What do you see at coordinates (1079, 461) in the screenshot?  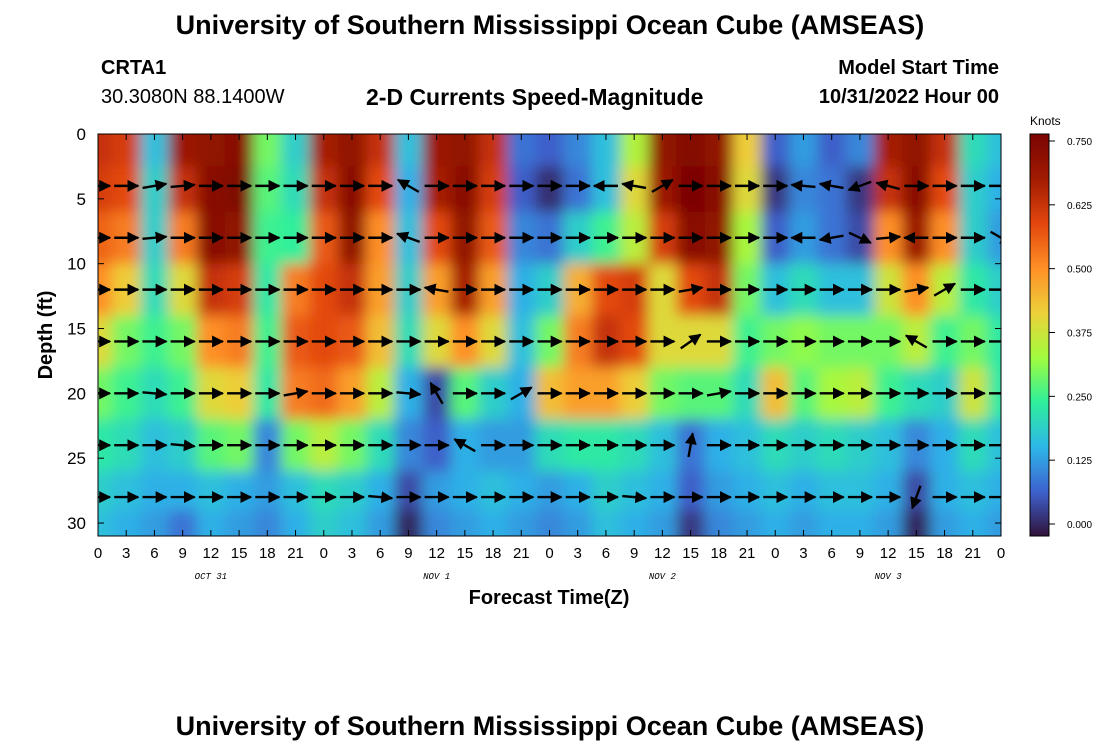 I see `colorbar-tick-label: 0.125` at bounding box center [1079, 461].